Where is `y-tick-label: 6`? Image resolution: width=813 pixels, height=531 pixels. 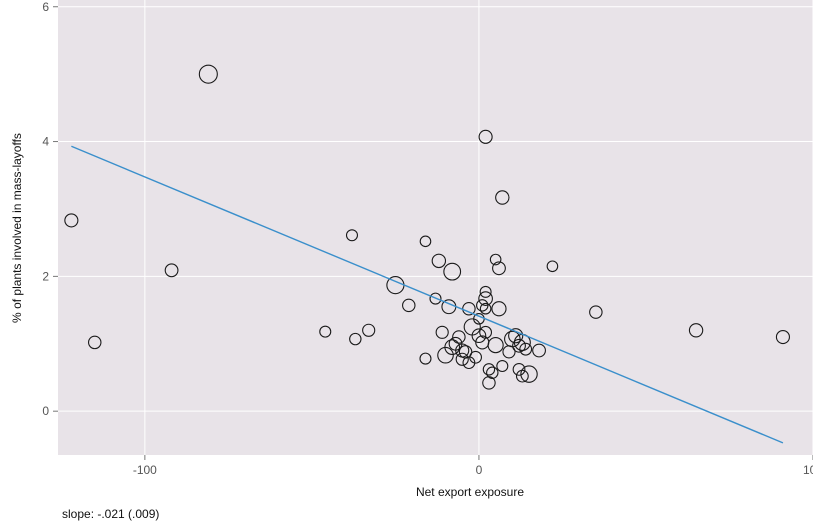 y-tick-label: 6 is located at coordinates (45, 7).